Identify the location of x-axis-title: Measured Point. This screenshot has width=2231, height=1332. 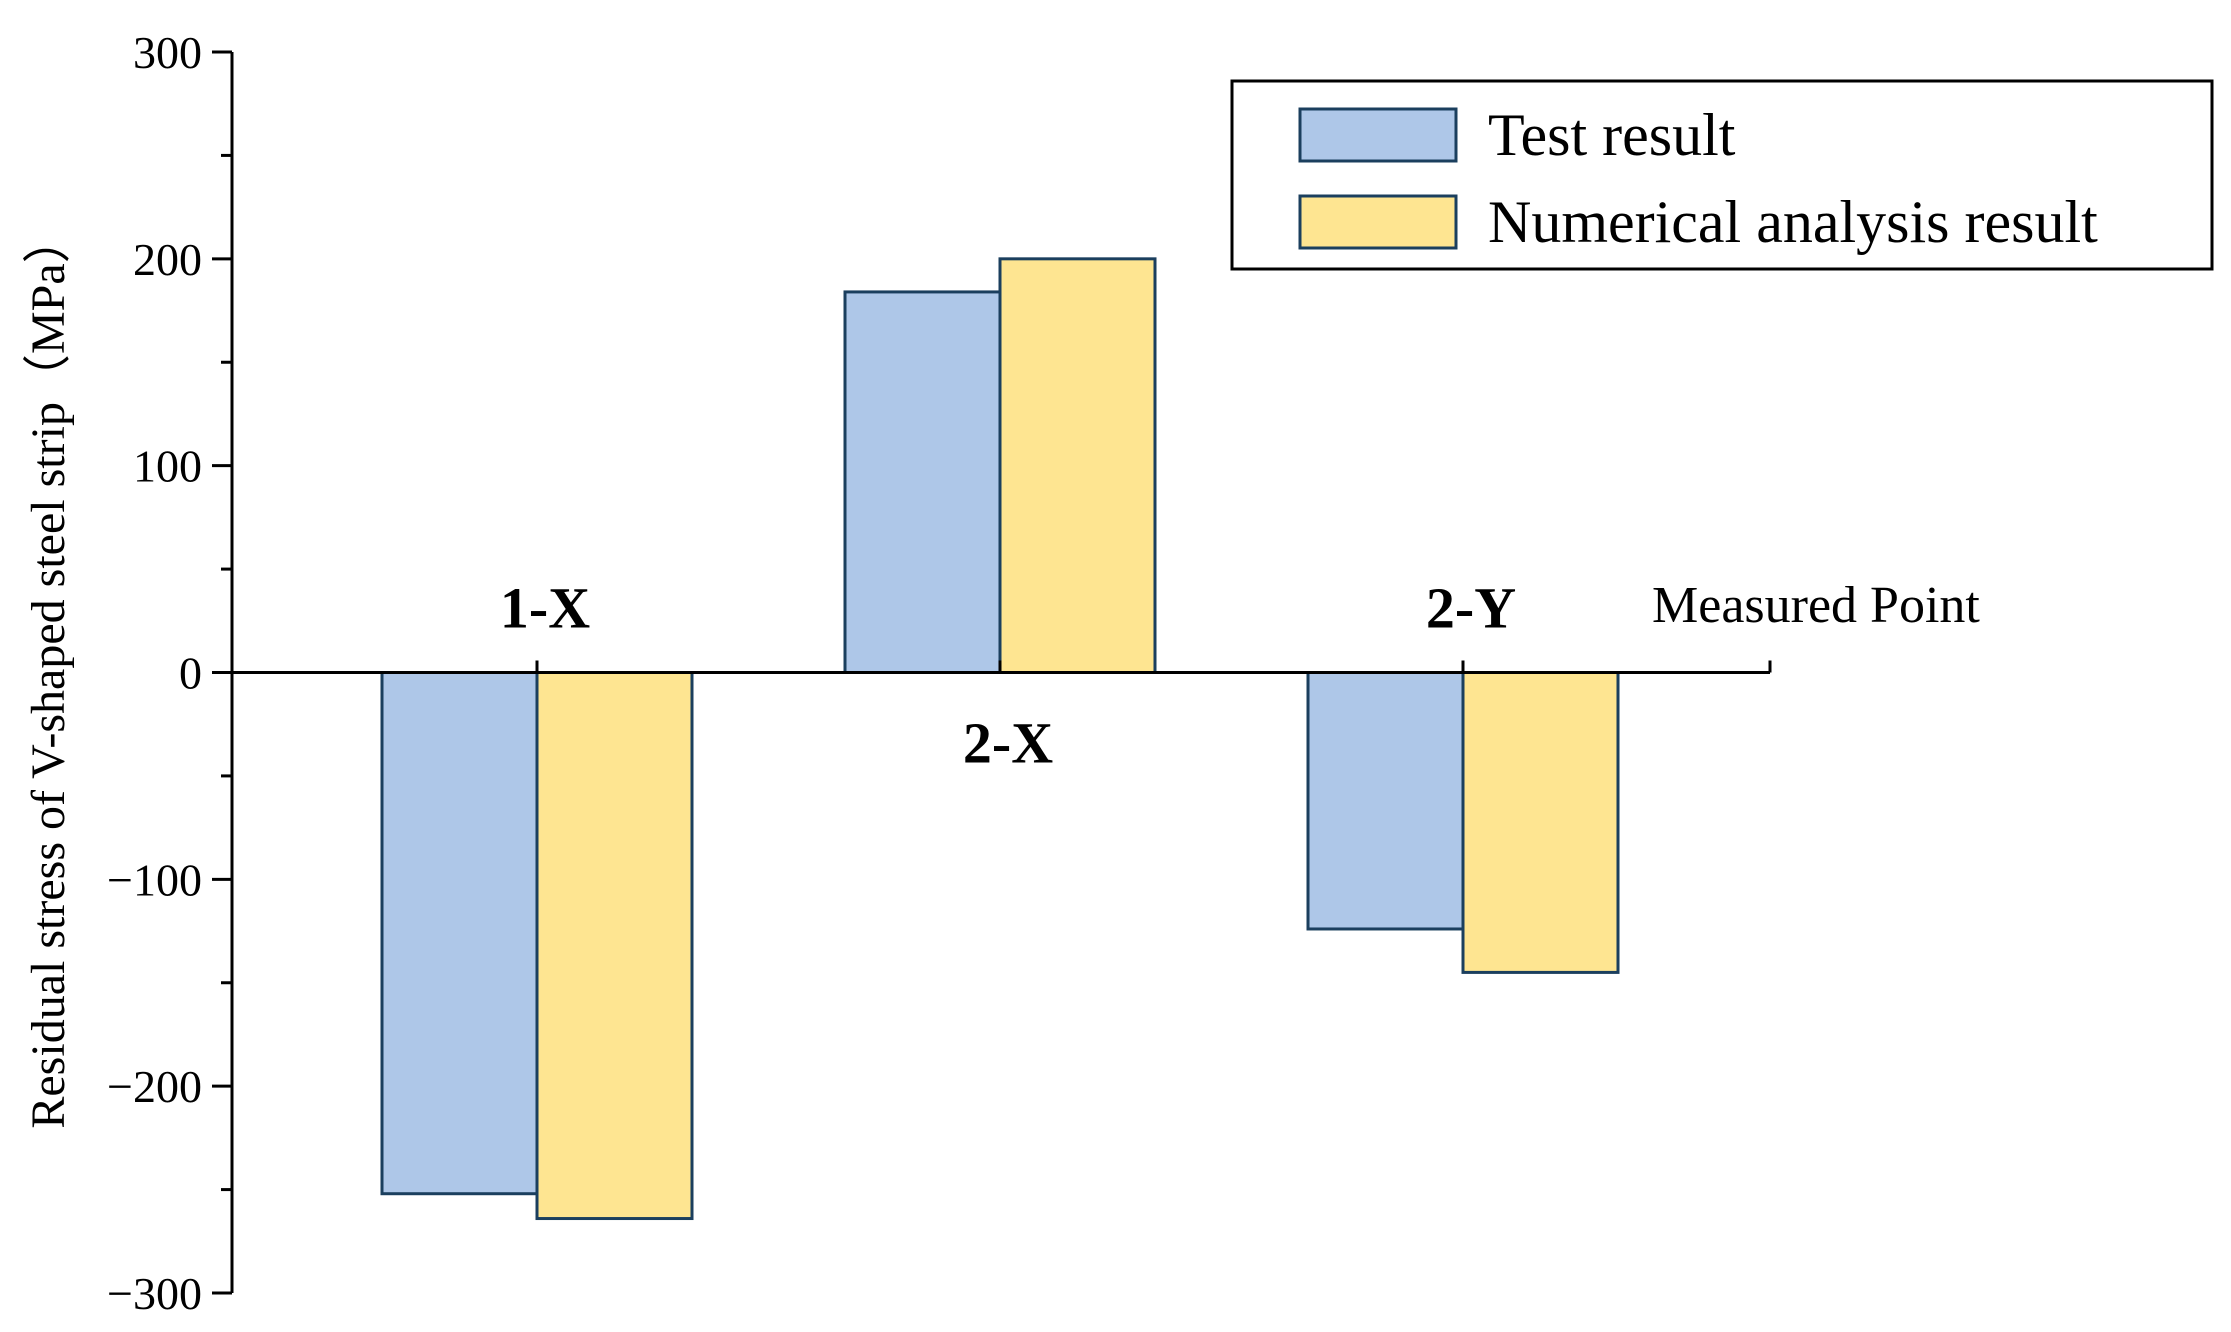
(1816, 605).